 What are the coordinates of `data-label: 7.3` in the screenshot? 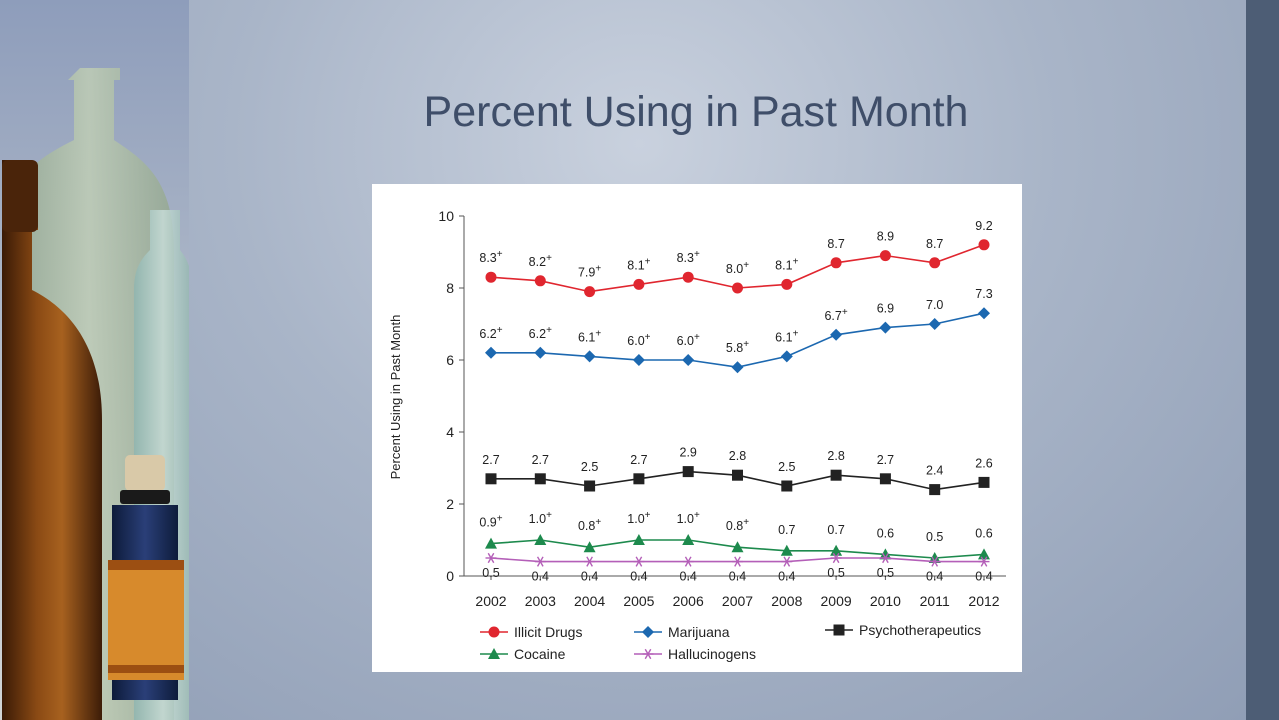 It's located at (983, 294).